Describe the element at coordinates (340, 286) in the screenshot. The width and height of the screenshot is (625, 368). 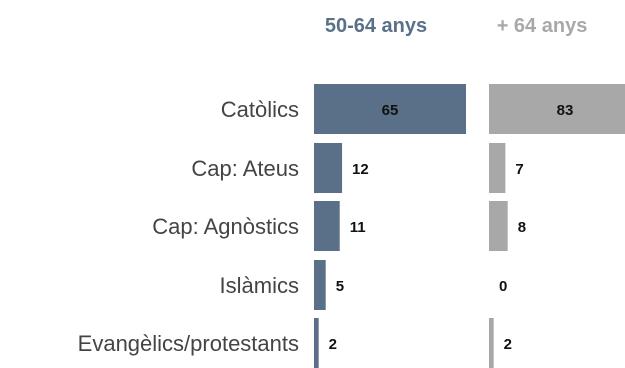
I see `value-label-50-64-anys-islamics: 5` at that location.